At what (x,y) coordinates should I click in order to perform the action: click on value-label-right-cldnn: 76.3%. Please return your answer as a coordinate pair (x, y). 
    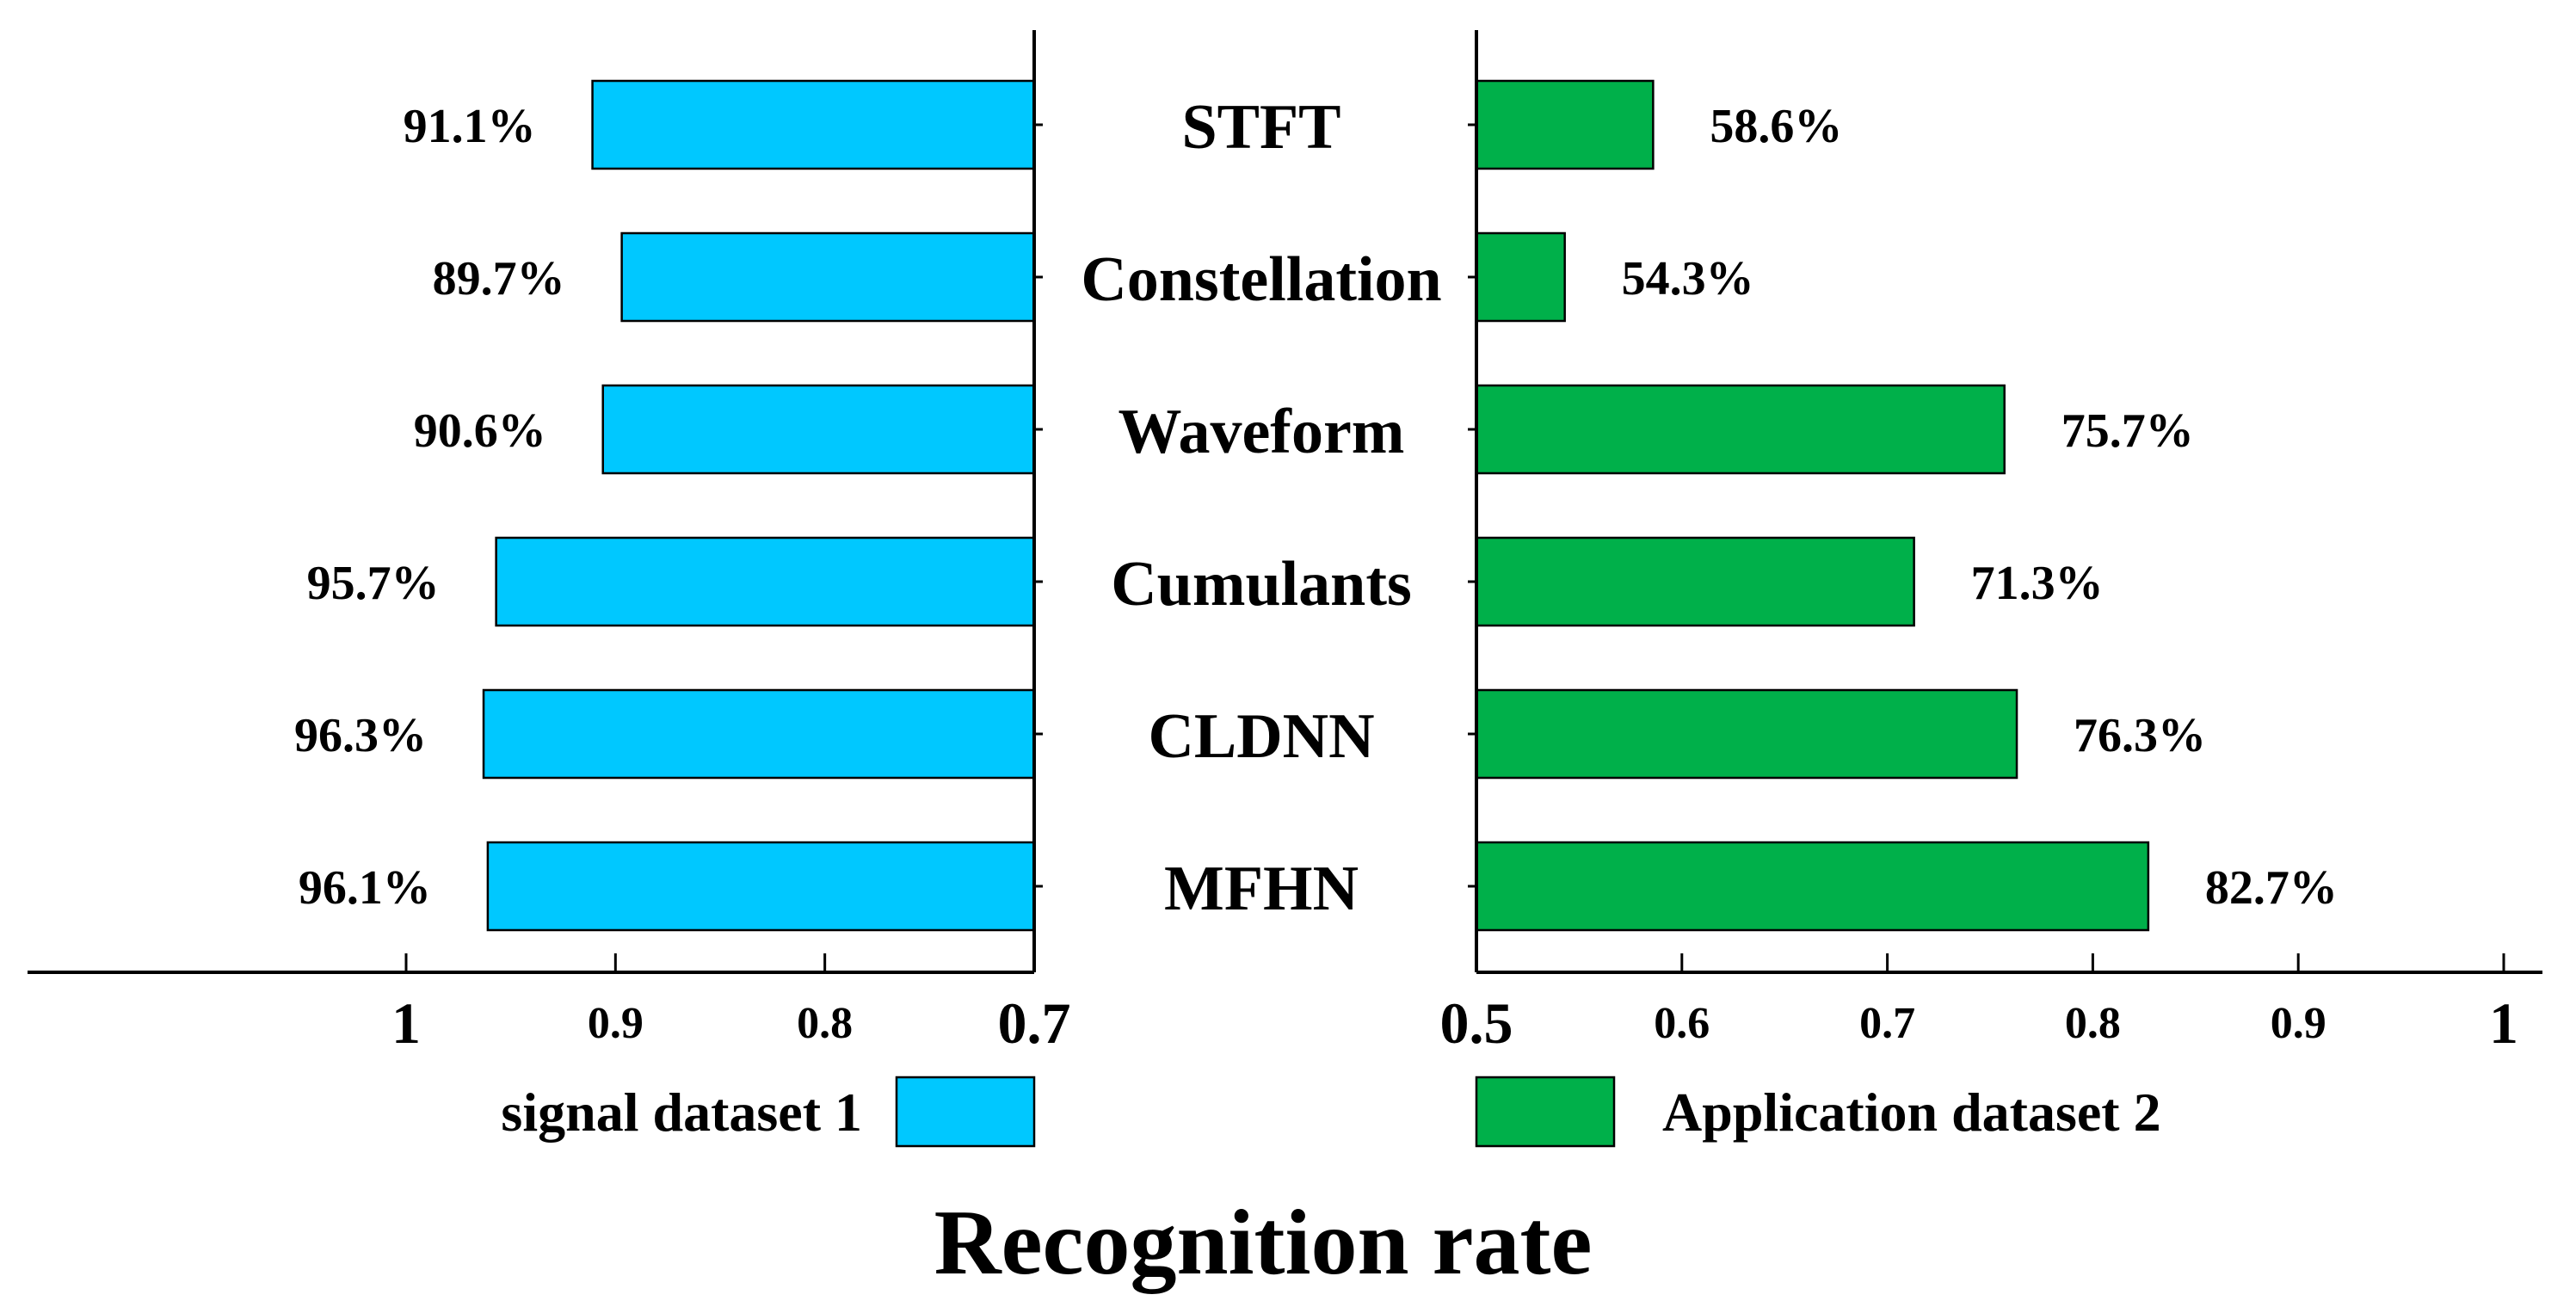
    Looking at the image, I should click on (2140, 736).